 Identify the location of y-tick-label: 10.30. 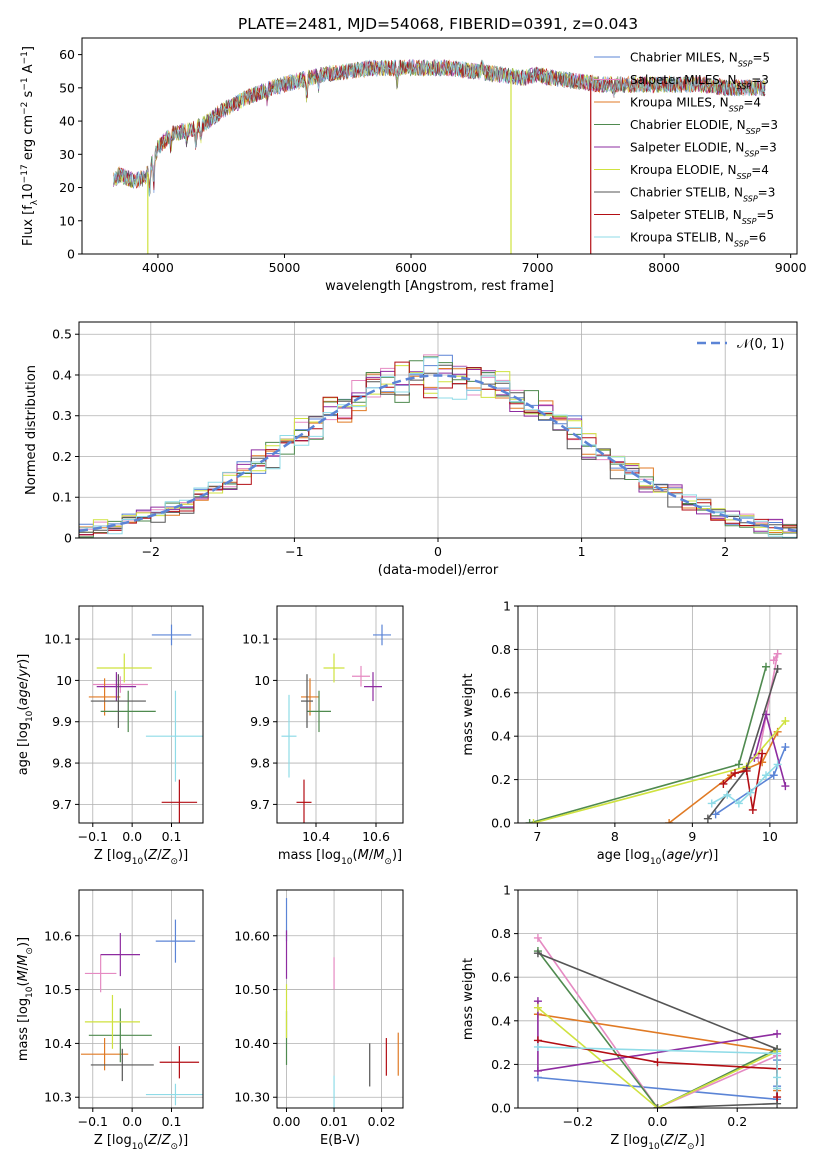
(252, 1097).